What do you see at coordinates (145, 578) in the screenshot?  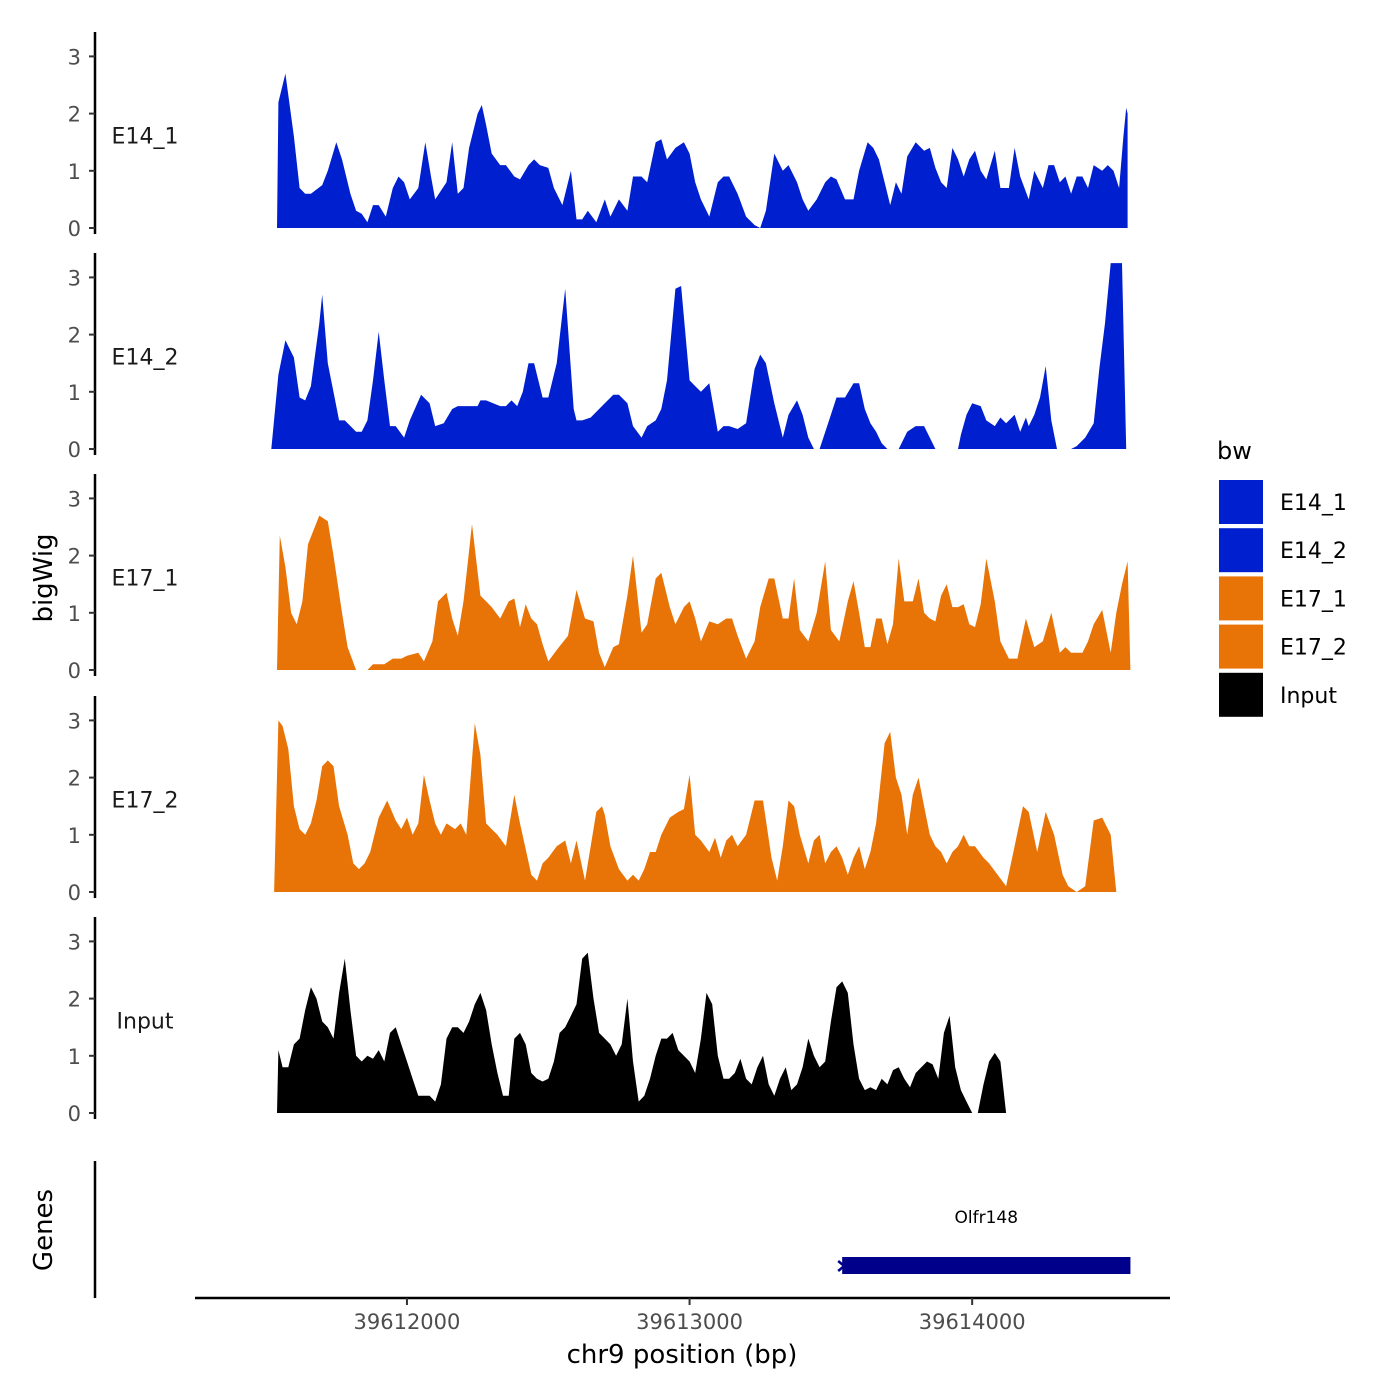 I see `track-label: E17_1` at bounding box center [145, 578].